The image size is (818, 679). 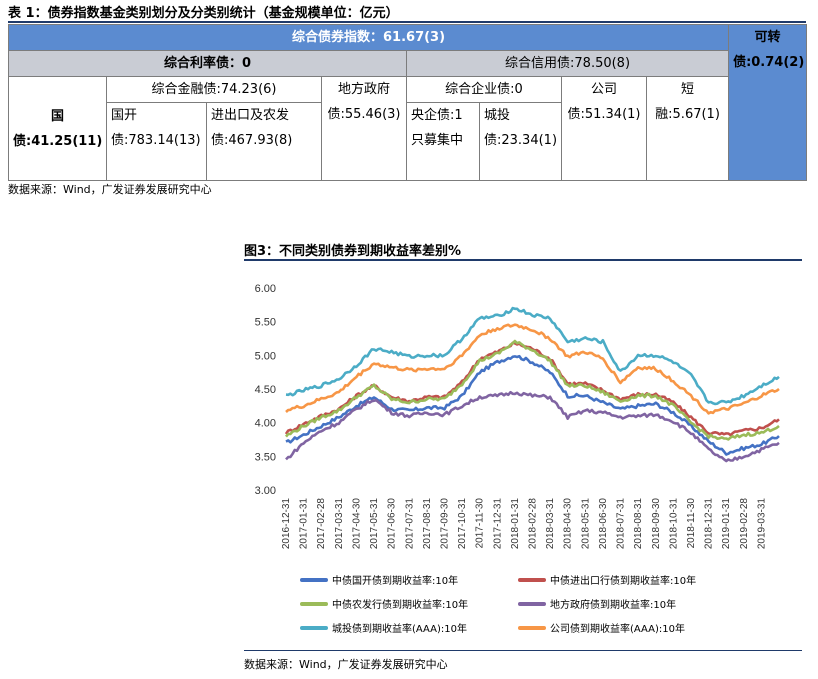 I want to click on x-tick-label: 2017-11-30, so click(x=480, y=523).